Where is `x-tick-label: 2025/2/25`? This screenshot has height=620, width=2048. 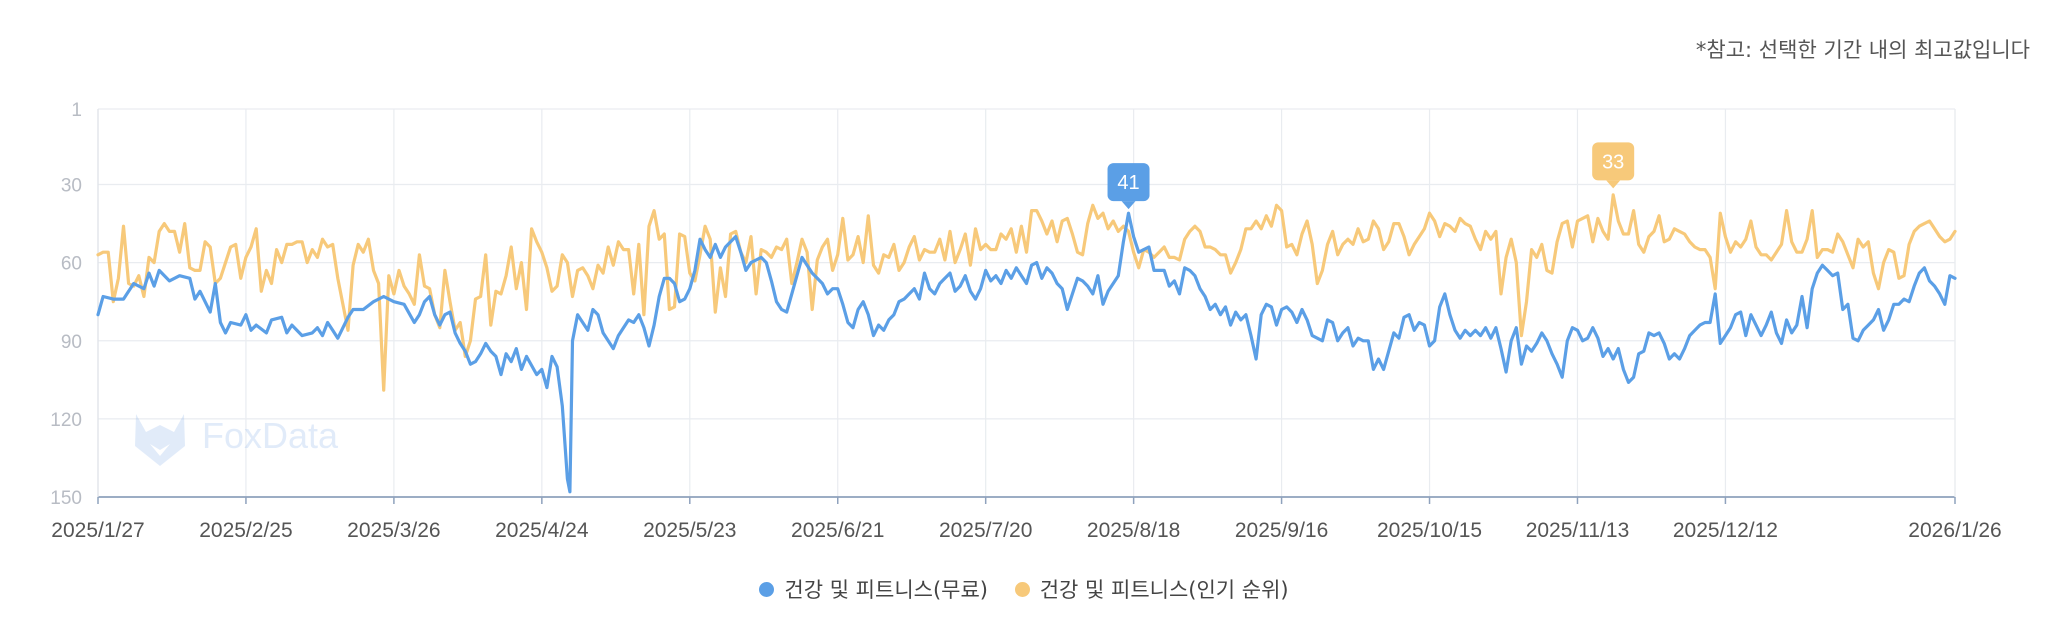 x-tick-label: 2025/2/25 is located at coordinates (245, 530).